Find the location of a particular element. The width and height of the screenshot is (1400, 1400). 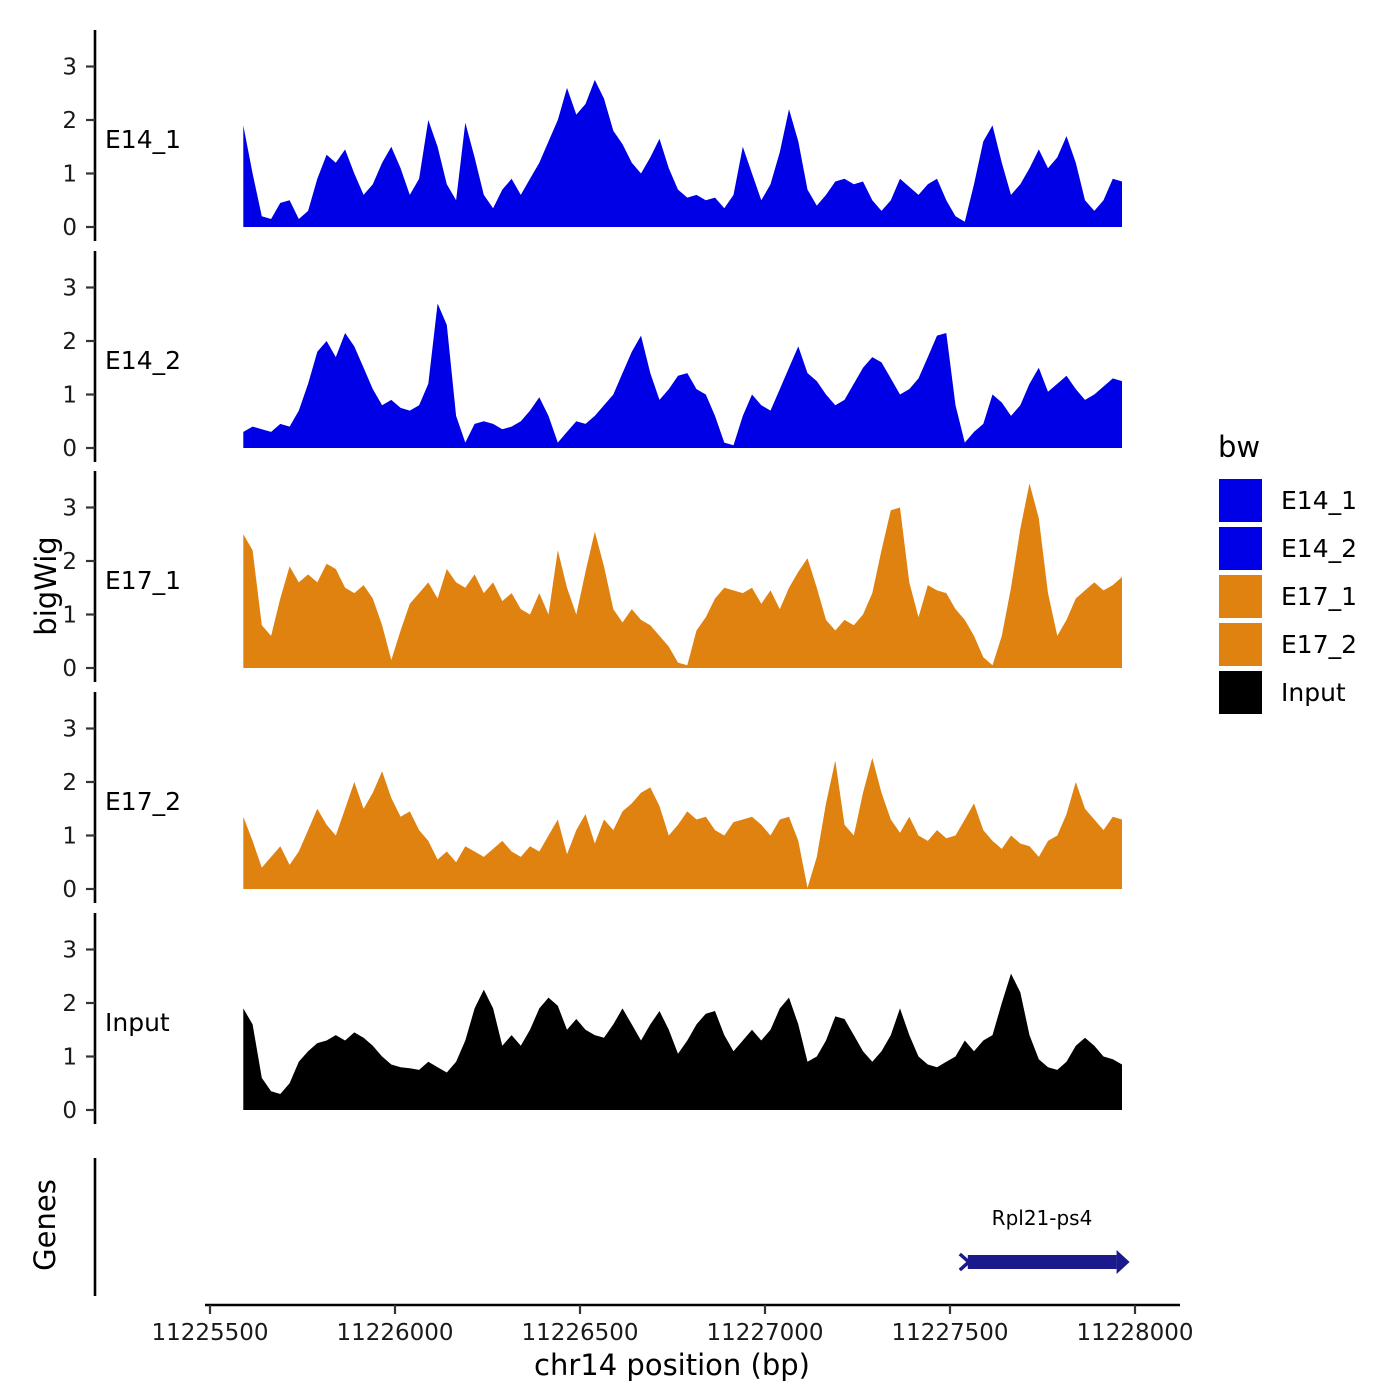

legend-item-E17_2: E17_2 is located at coordinates (1287, 644).